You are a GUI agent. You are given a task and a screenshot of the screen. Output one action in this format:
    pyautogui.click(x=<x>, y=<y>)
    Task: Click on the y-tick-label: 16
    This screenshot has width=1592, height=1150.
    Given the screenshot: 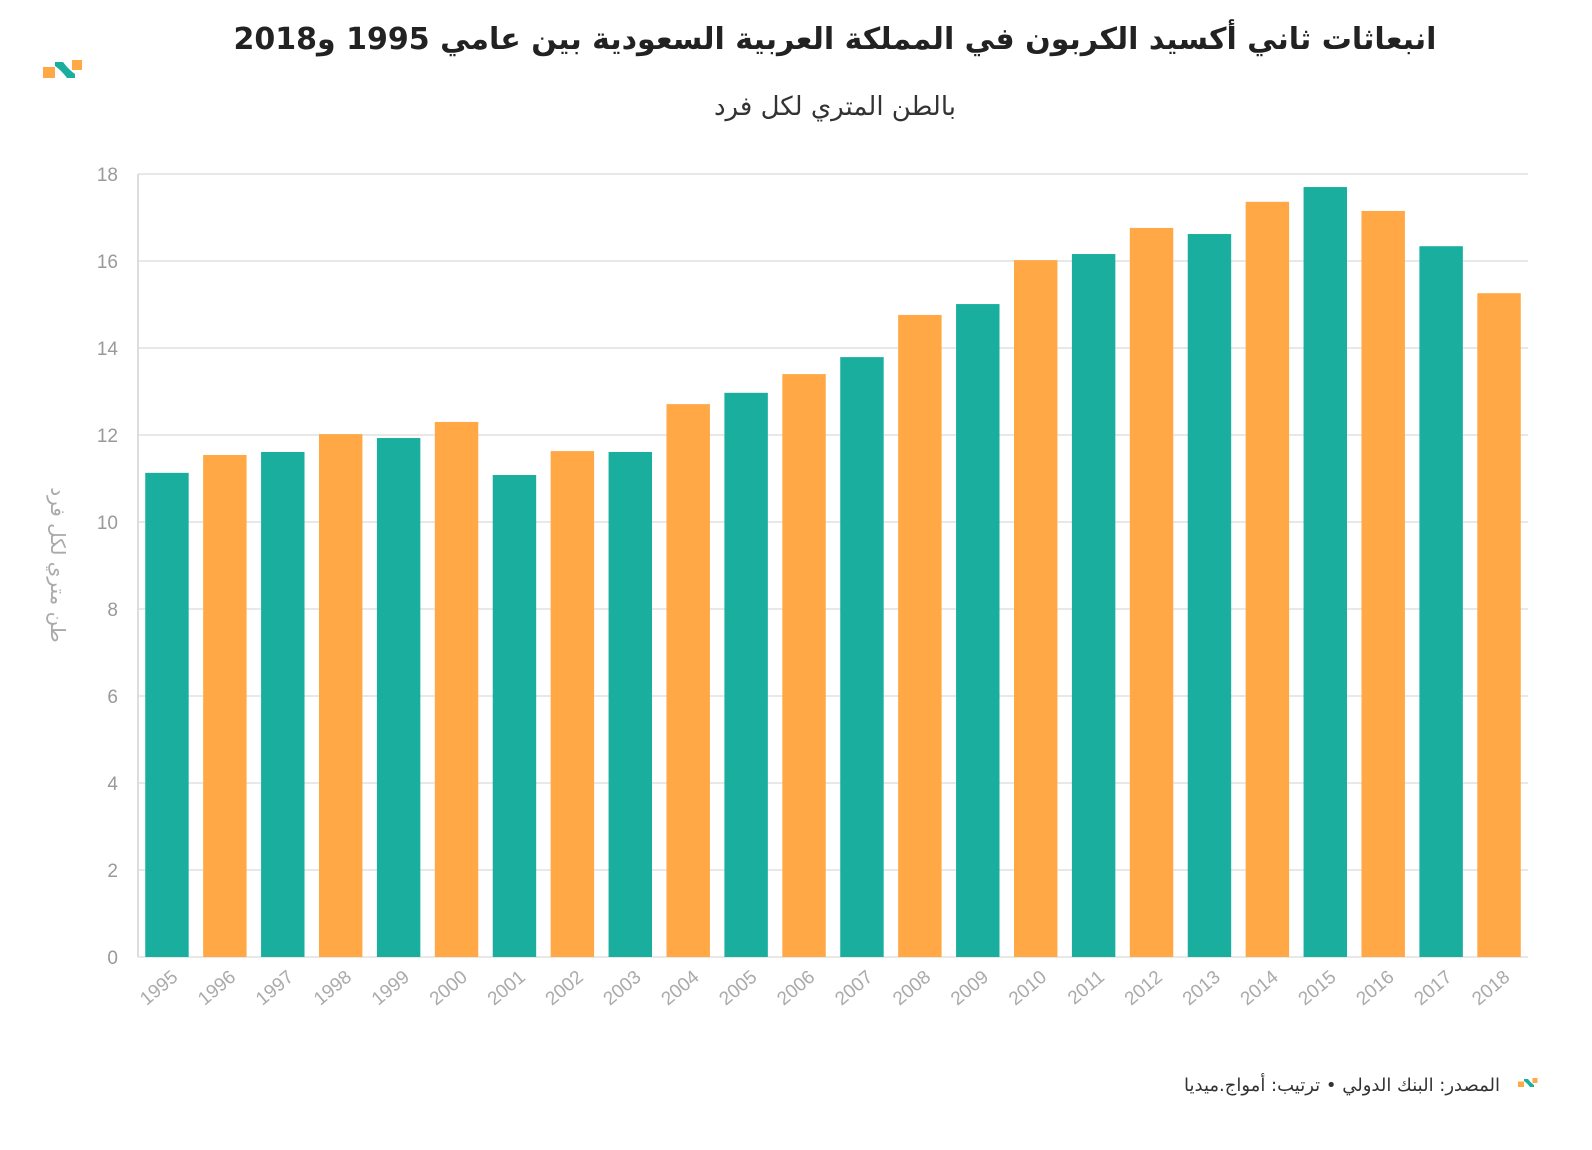 What is the action you would take?
    pyautogui.click(x=107, y=262)
    